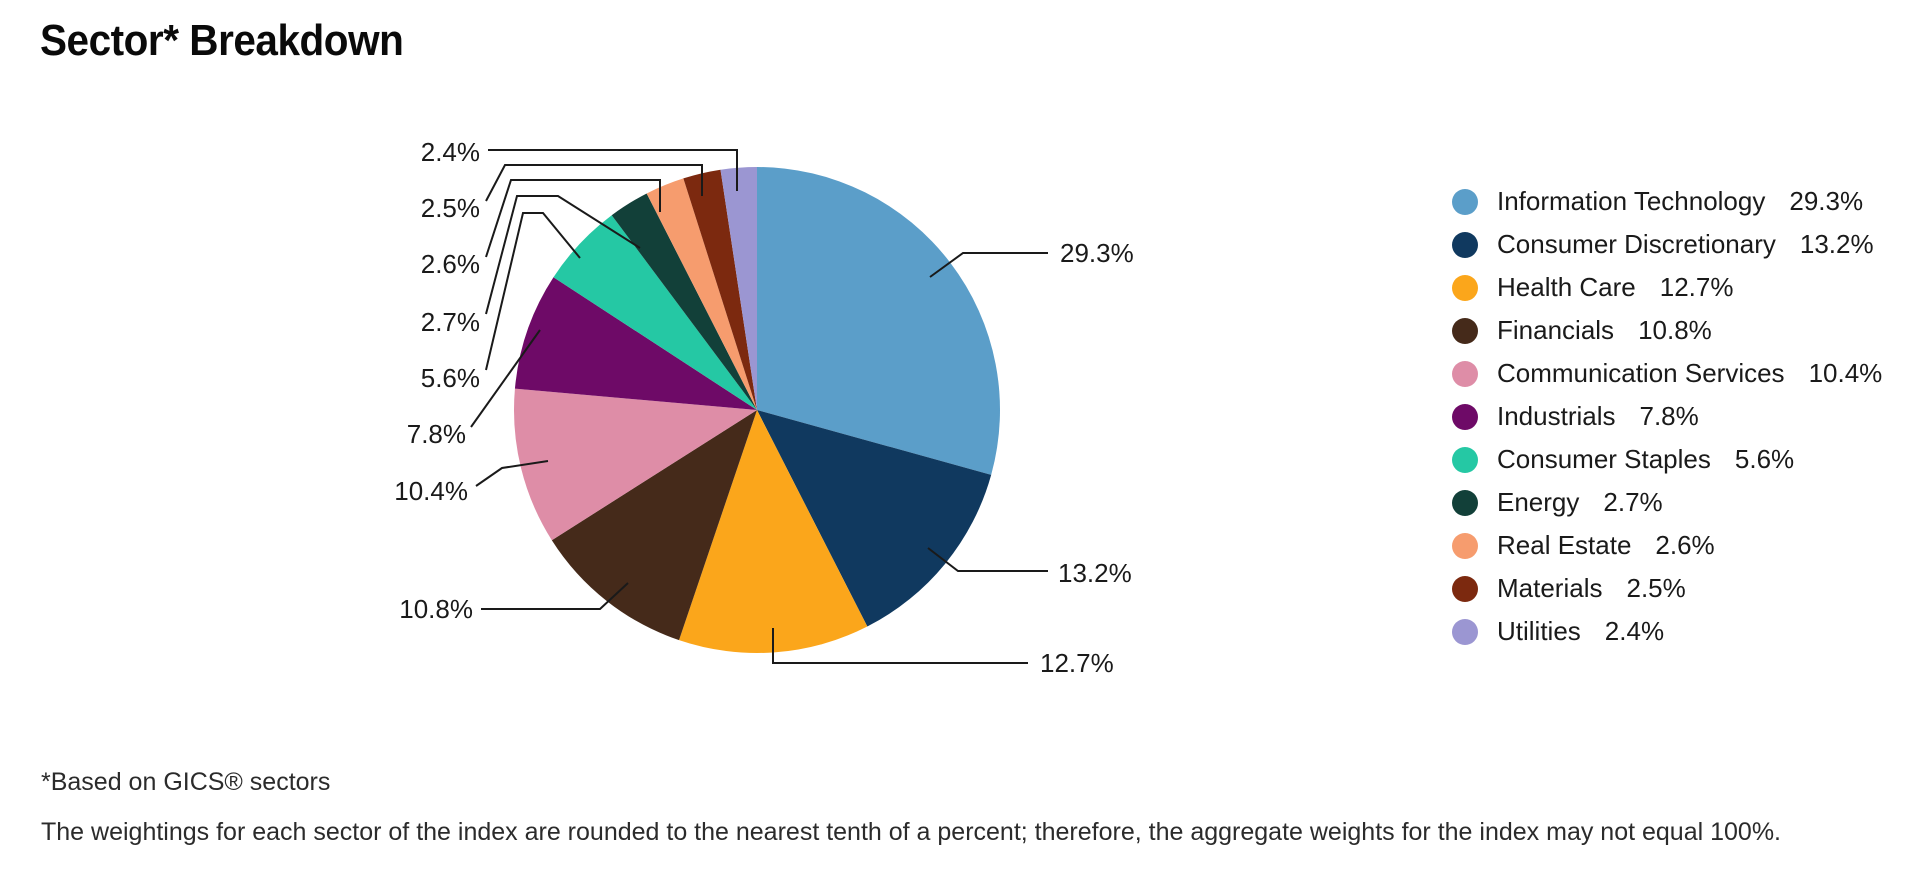 The image size is (1927, 888). I want to click on pie-value-label-financials: 10.8%, so click(436, 609).